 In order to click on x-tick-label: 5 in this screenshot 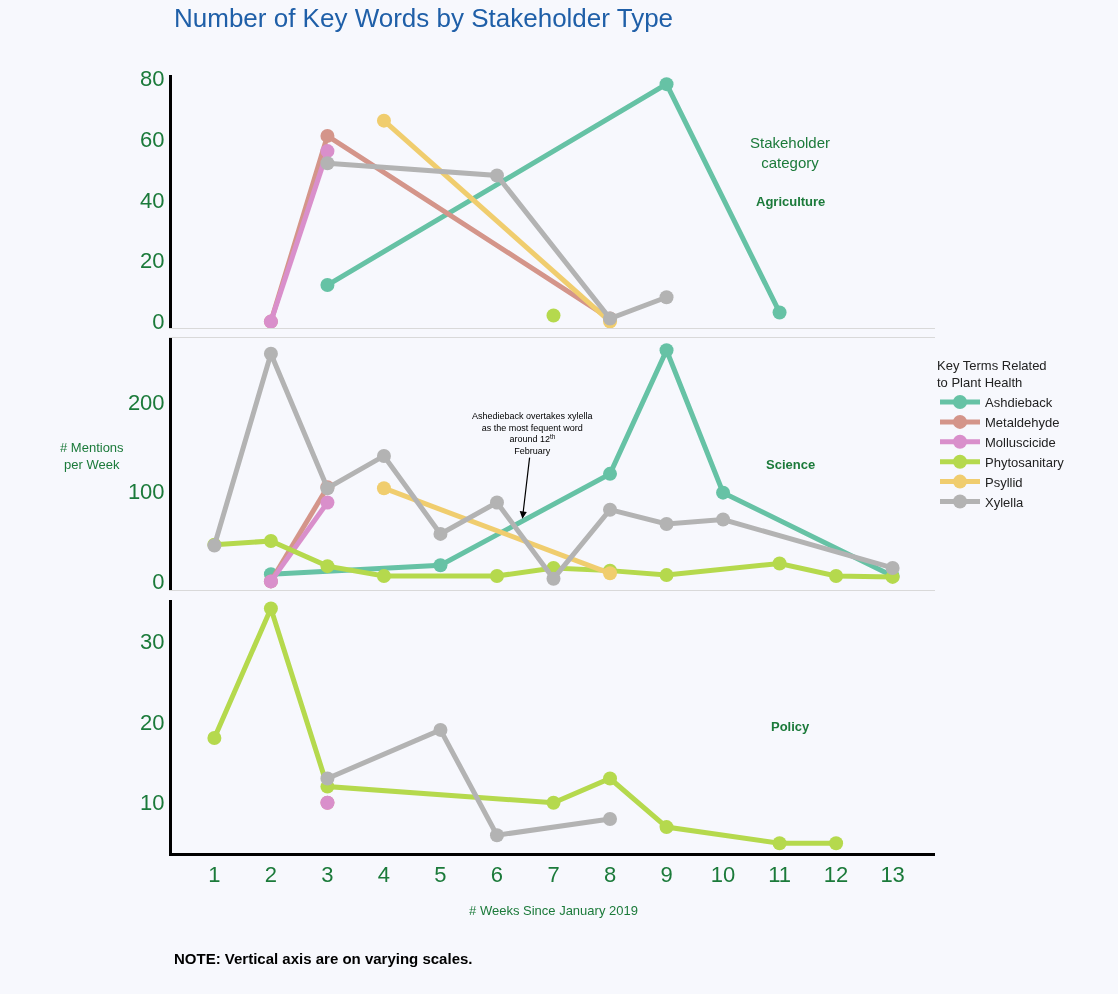, I will do `click(440, 875)`.